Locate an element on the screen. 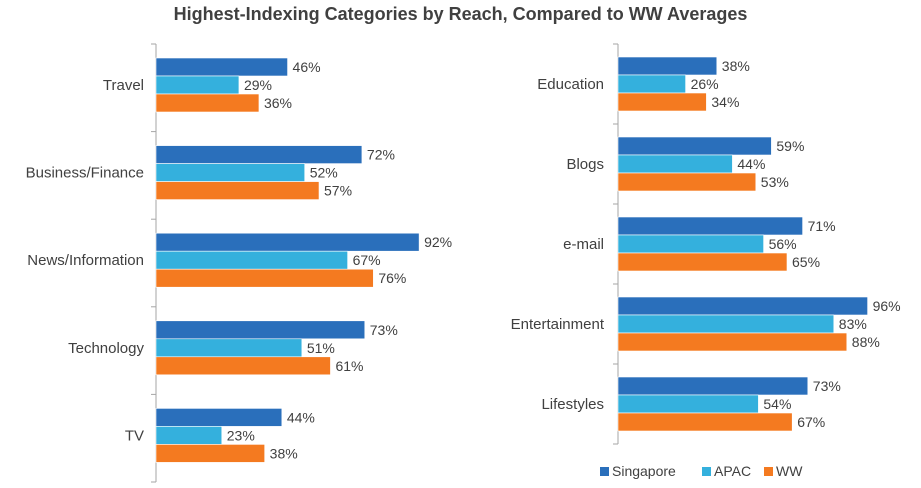 The width and height of the screenshot is (921, 488). category-label: Technology is located at coordinates (106, 348).